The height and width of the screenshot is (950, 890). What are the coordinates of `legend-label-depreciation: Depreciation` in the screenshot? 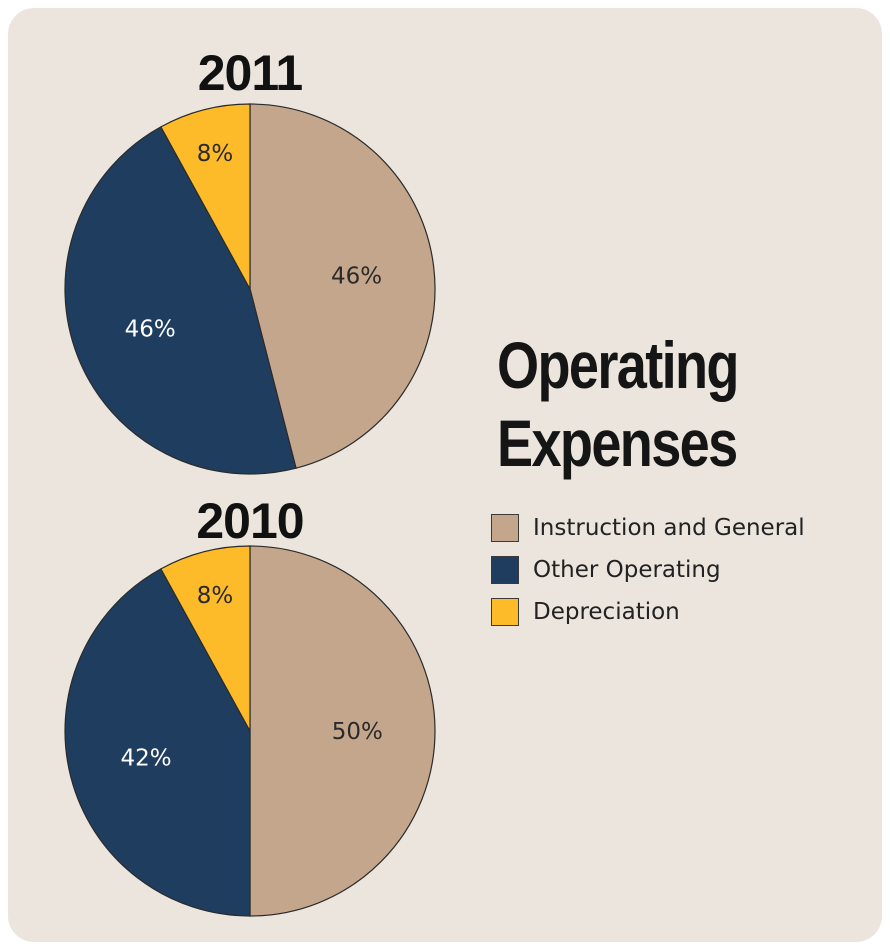 It's located at (606, 612).